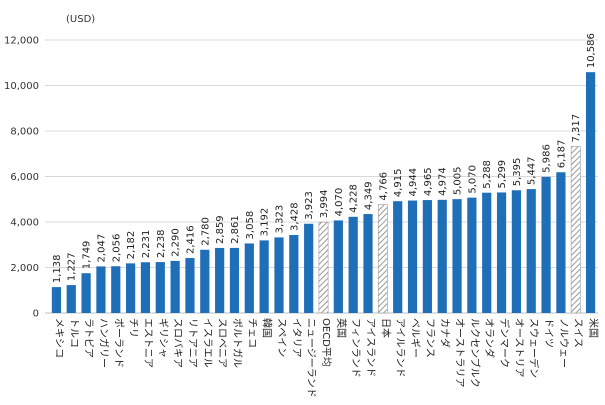  Describe the element at coordinates (220, 229) in the screenshot. I see `data-label: 2,859` at that location.